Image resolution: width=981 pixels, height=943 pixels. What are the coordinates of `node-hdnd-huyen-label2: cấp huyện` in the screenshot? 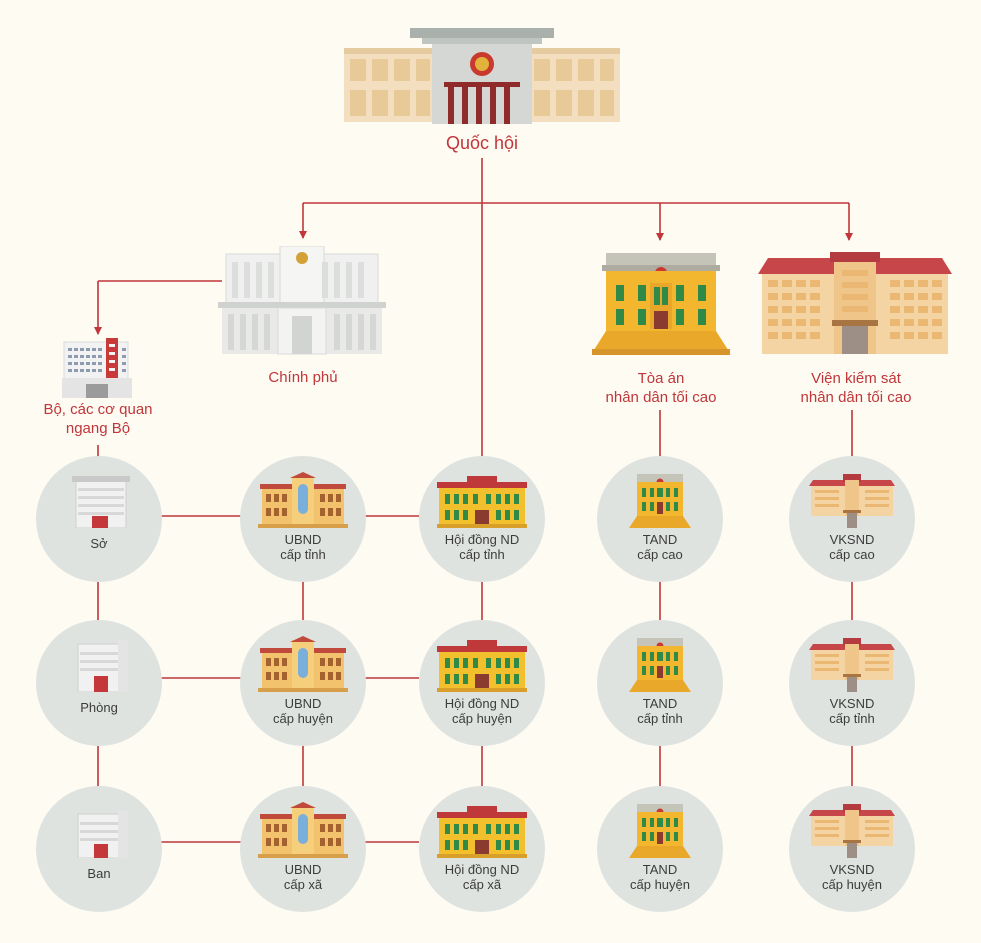 It's located at (482, 718).